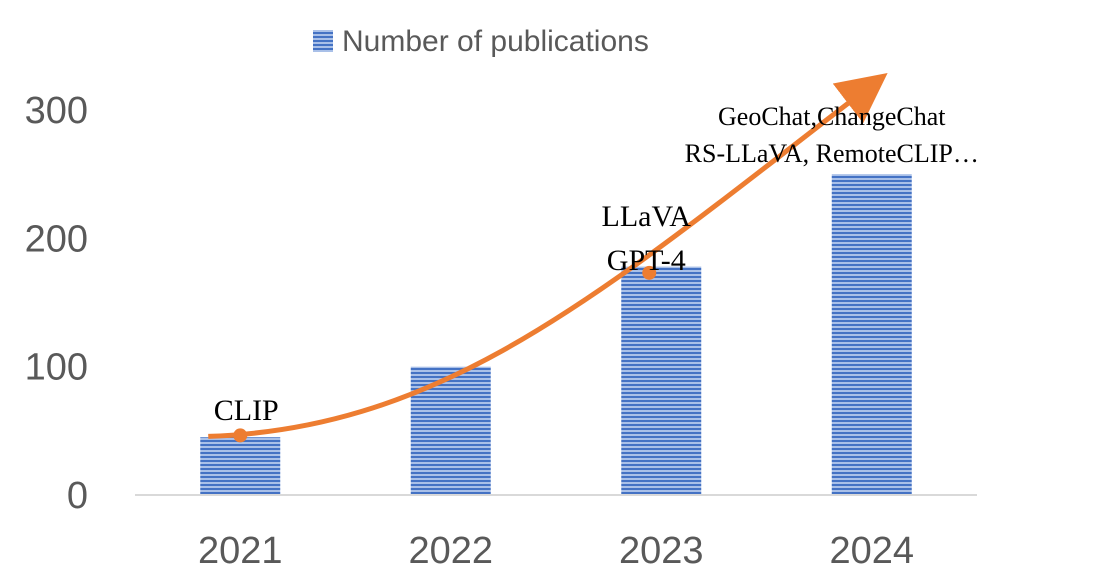 This screenshot has height=587, width=1109. Describe the element at coordinates (240, 551) in the screenshot. I see `x-tick-label: 2021` at that location.